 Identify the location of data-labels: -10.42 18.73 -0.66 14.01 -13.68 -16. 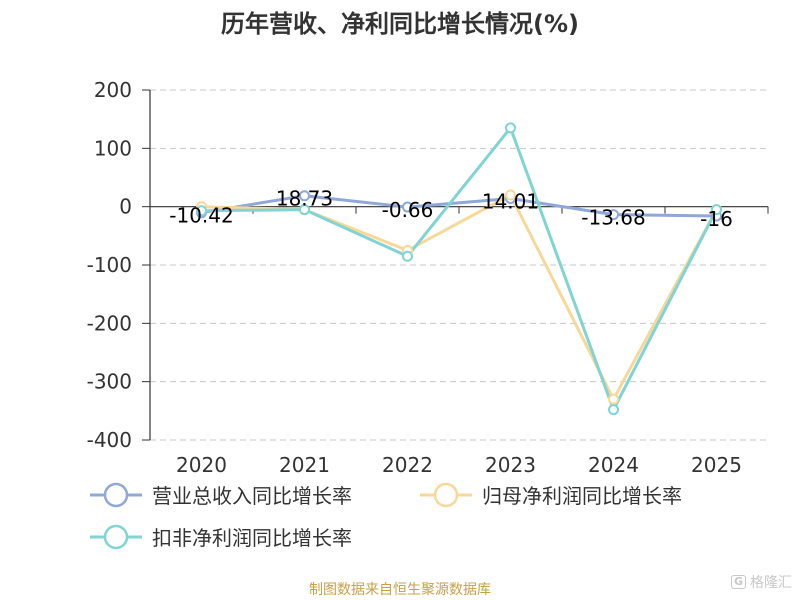
(451, 209).